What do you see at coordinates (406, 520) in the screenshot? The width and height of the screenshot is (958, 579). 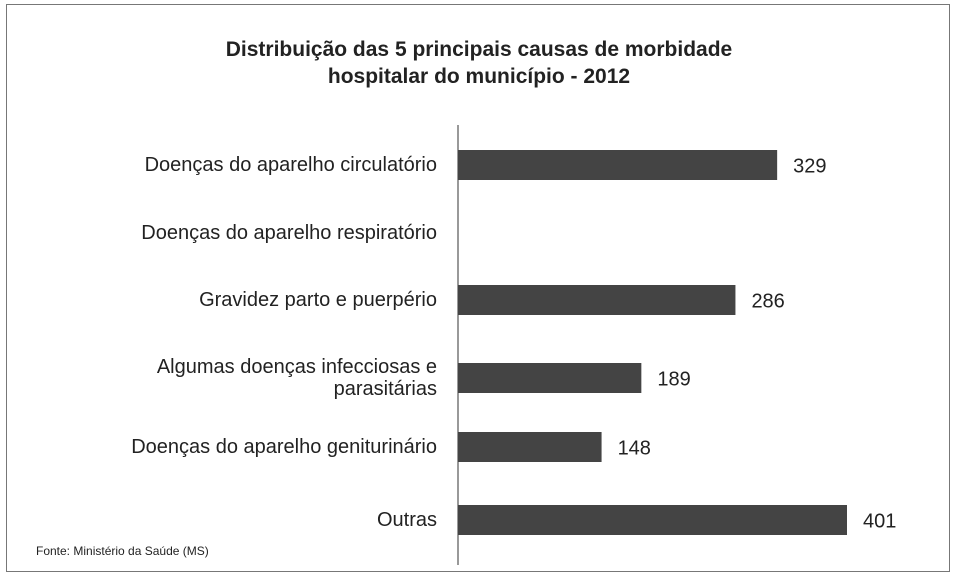 I see `category-label: Outras` at bounding box center [406, 520].